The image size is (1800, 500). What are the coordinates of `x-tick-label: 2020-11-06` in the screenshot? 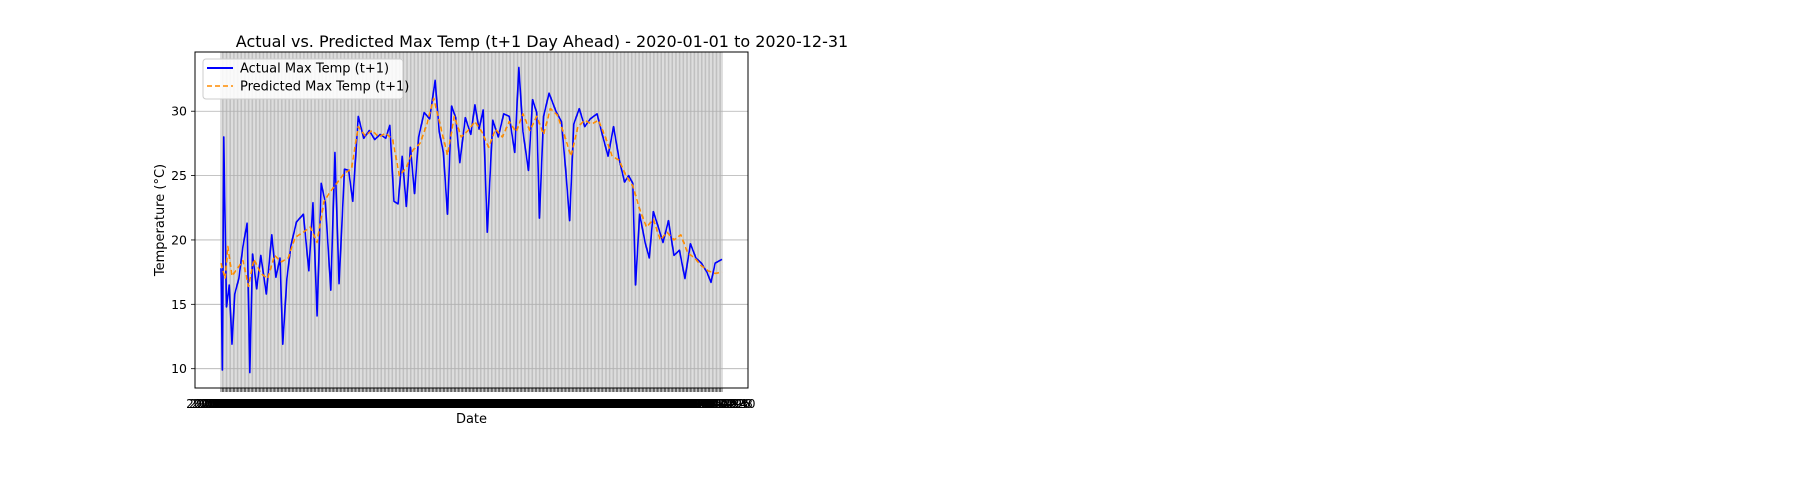 It's located at (647, 404).